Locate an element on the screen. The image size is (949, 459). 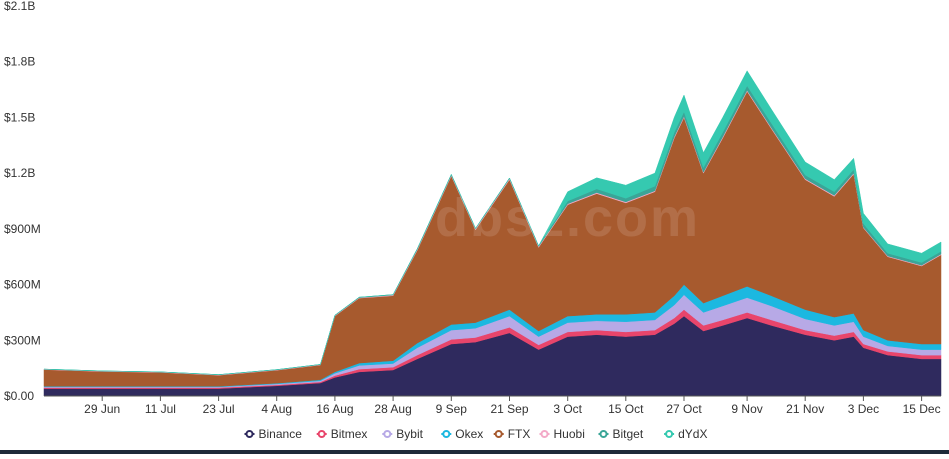
legend-label: Okex is located at coordinates (469, 434).